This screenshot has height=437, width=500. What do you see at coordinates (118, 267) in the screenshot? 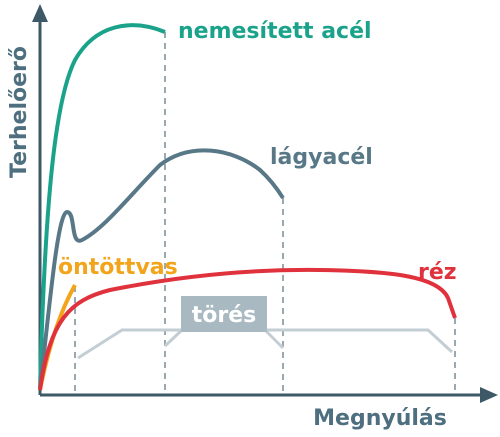
I see `curve-label: öntöttvas` at bounding box center [118, 267].